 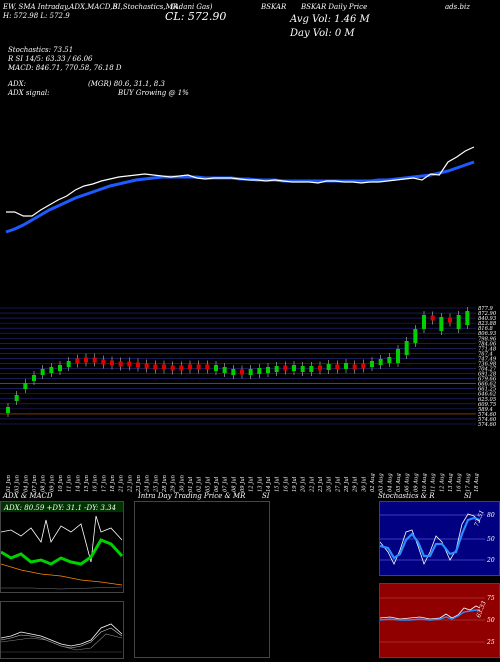 I want to click on header-item-6: ads.biz, so click(x=457, y=7).